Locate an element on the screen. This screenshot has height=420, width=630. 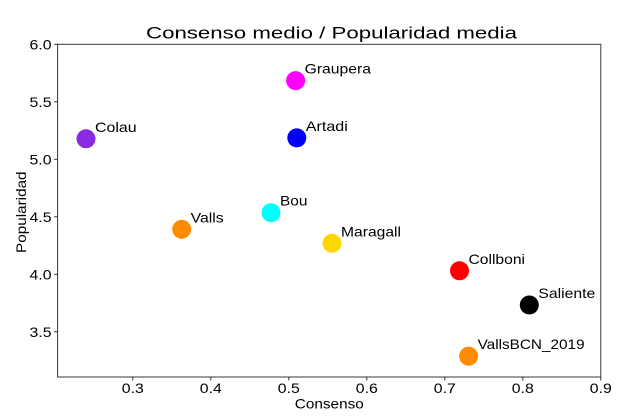
svg-text: 5.5 is located at coordinates (41, 102).